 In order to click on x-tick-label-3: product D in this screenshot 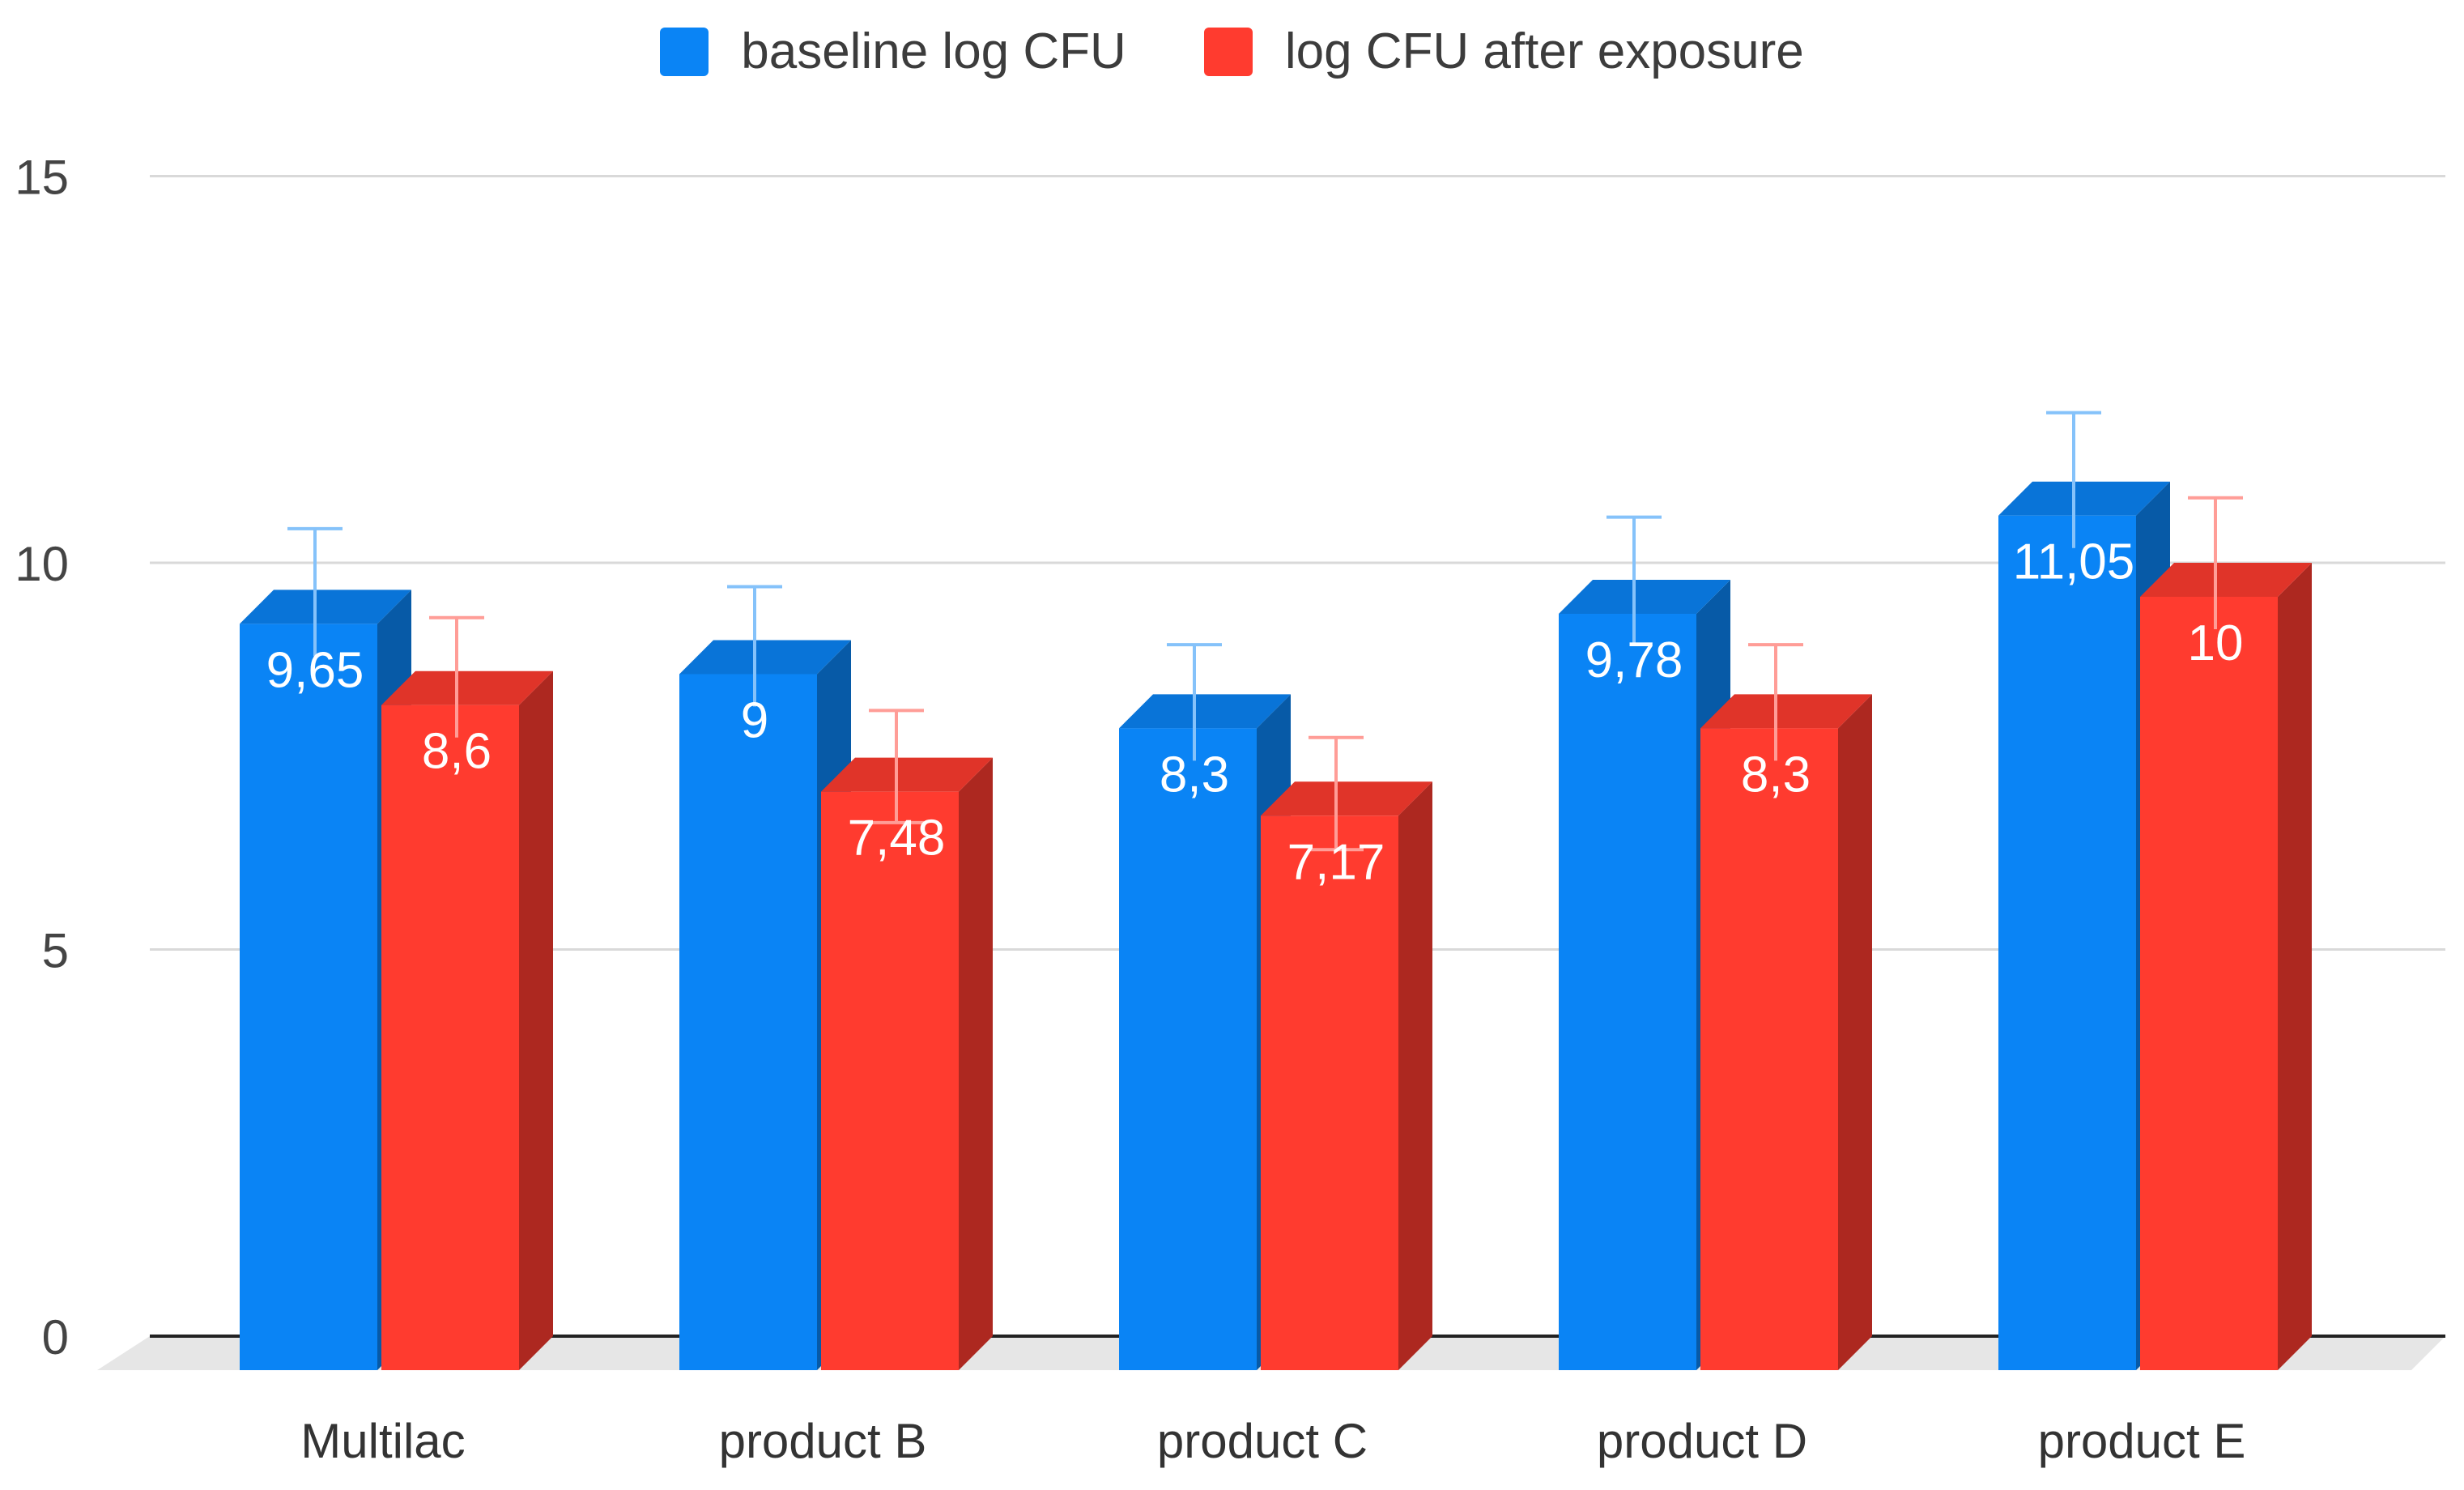, I will do `click(1702, 1441)`.